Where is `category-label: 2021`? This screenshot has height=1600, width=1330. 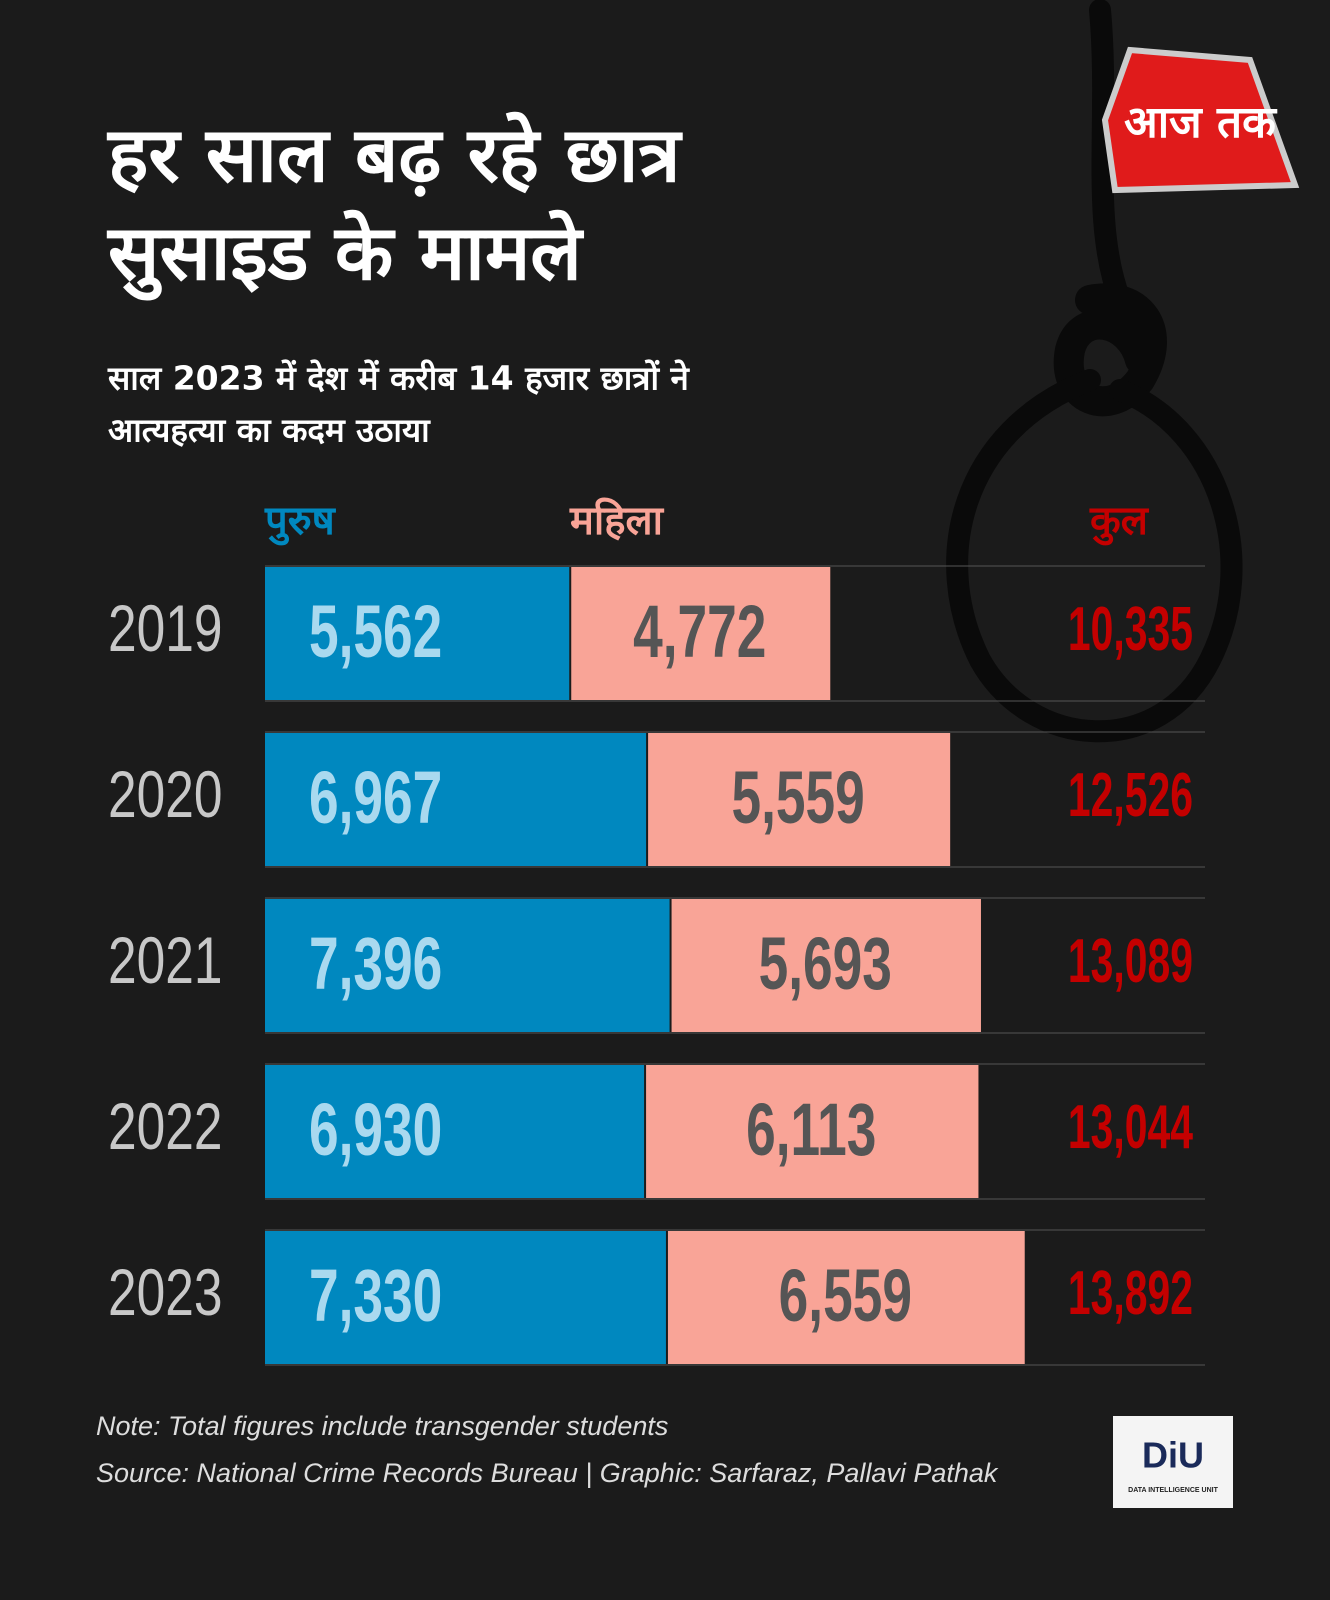 category-label: 2021 is located at coordinates (165, 960).